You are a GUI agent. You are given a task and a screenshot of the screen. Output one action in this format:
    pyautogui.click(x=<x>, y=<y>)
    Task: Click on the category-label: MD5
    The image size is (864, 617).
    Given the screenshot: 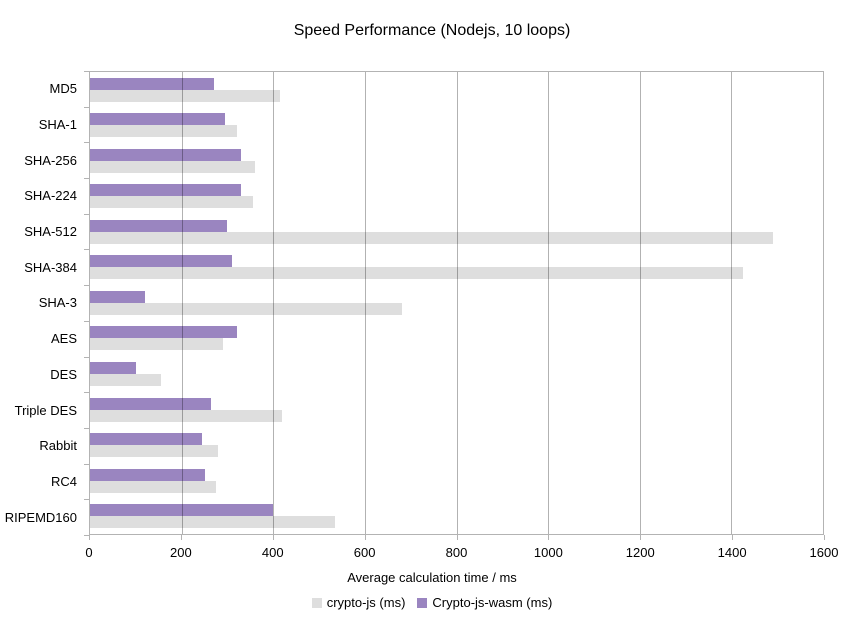 What is the action you would take?
    pyautogui.click(x=63, y=89)
    